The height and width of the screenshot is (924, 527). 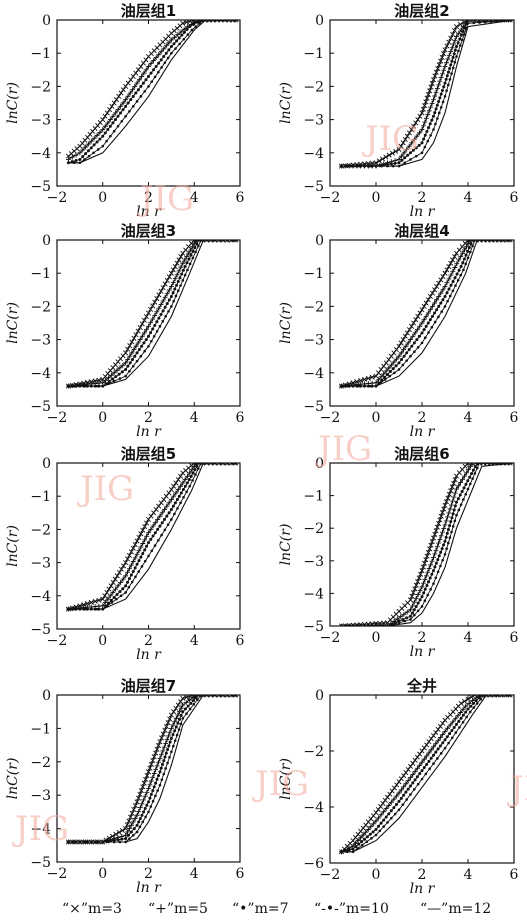 I want to click on chart-title: 油层组5, so click(x=148, y=454).